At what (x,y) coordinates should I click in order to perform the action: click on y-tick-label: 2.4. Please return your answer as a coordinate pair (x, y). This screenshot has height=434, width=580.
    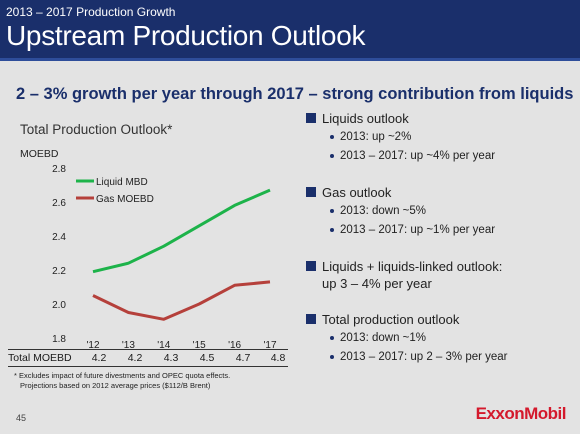
    Looking at the image, I should click on (59, 237).